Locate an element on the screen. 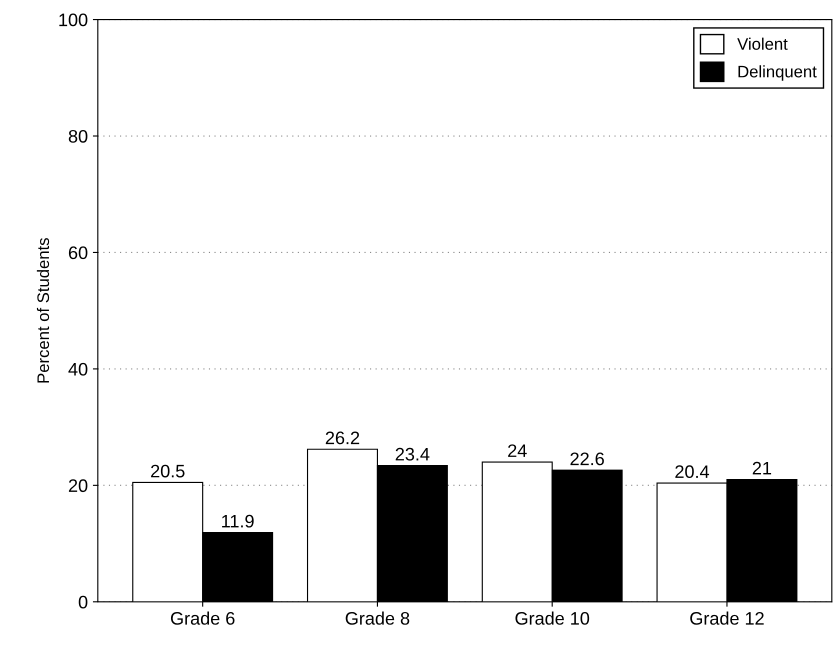  data-label: 26.2 is located at coordinates (343, 438).